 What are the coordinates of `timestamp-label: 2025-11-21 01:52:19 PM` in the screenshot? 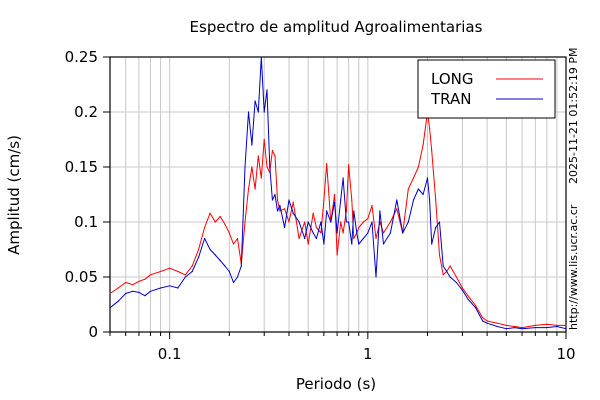 It's located at (573, 116).